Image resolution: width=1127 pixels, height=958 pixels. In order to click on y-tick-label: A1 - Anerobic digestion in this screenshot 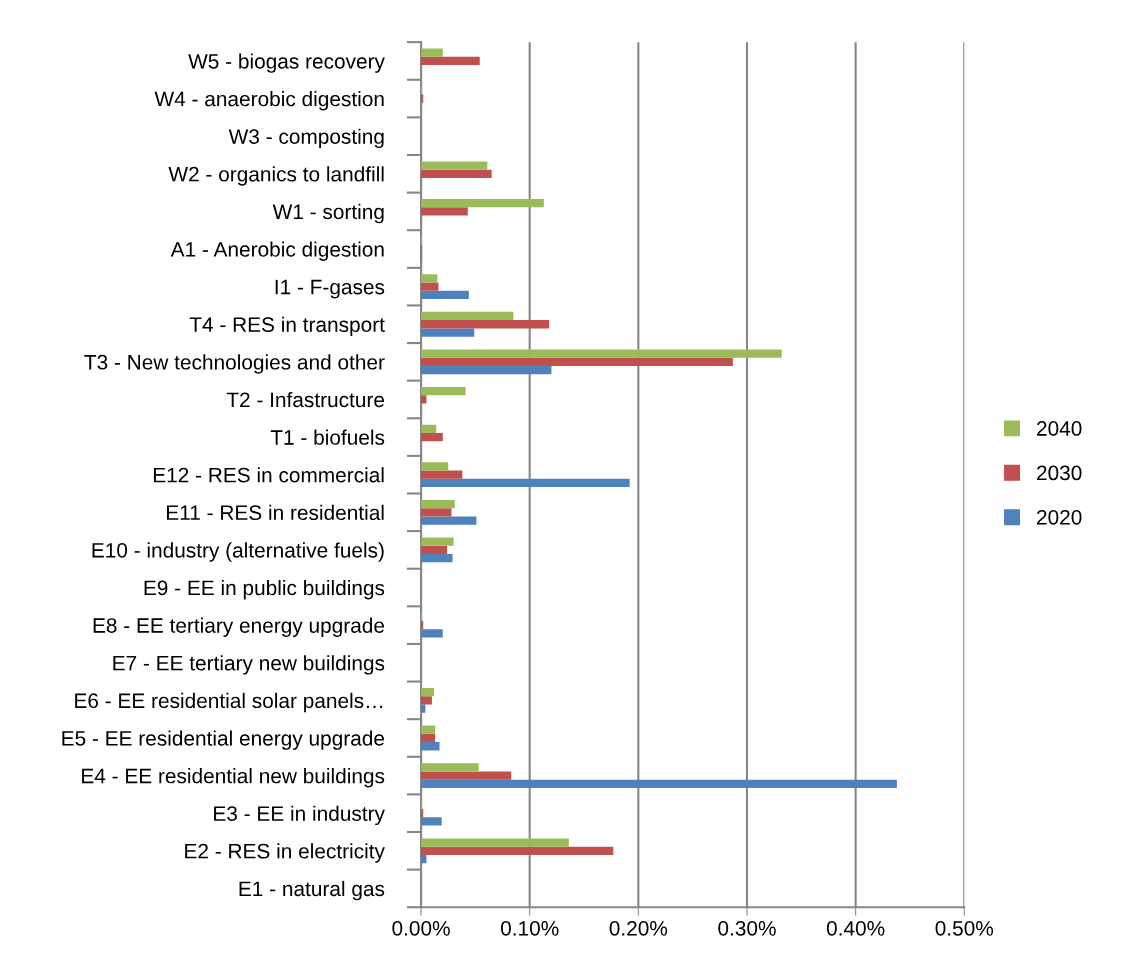, I will do `click(277, 251)`.